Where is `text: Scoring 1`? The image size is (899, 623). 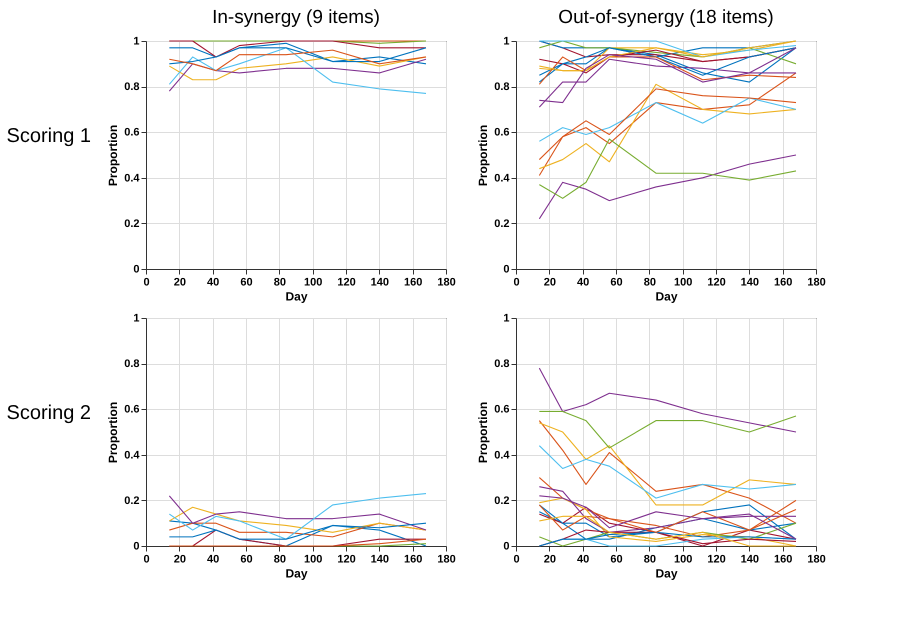 text: Scoring 1 is located at coordinates (48, 136).